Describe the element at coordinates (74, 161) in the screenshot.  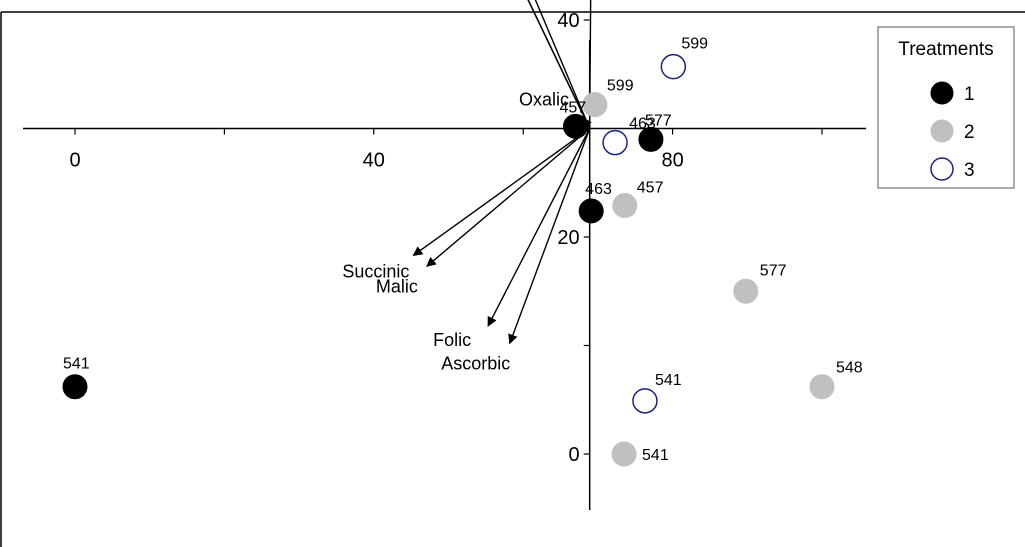
I see `x-tick-label: 0` at that location.